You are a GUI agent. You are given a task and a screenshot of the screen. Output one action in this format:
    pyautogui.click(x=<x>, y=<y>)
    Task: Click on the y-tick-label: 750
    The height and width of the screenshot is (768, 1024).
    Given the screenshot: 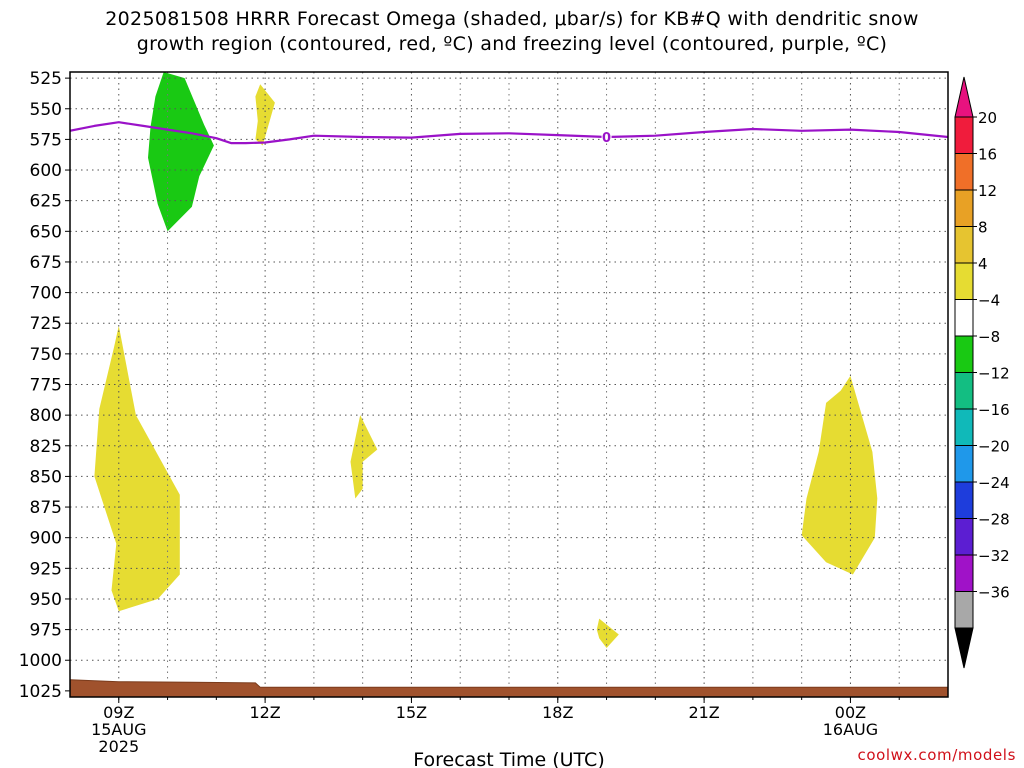 What is the action you would take?
    pyautogui.click(x=46, y=355)
    